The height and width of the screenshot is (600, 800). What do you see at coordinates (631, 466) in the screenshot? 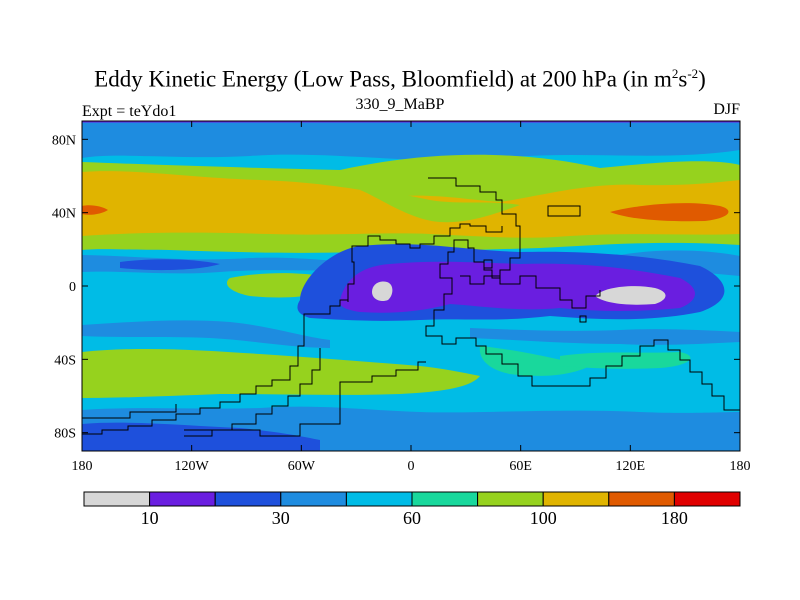
I see `x-tick-label: 120E` at bounding box center [631, 466].